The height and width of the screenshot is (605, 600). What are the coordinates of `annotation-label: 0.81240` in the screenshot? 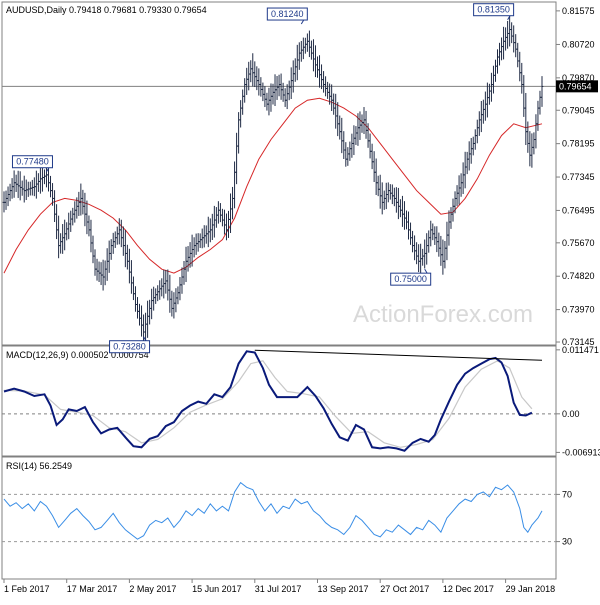 It's located at (287, 14).